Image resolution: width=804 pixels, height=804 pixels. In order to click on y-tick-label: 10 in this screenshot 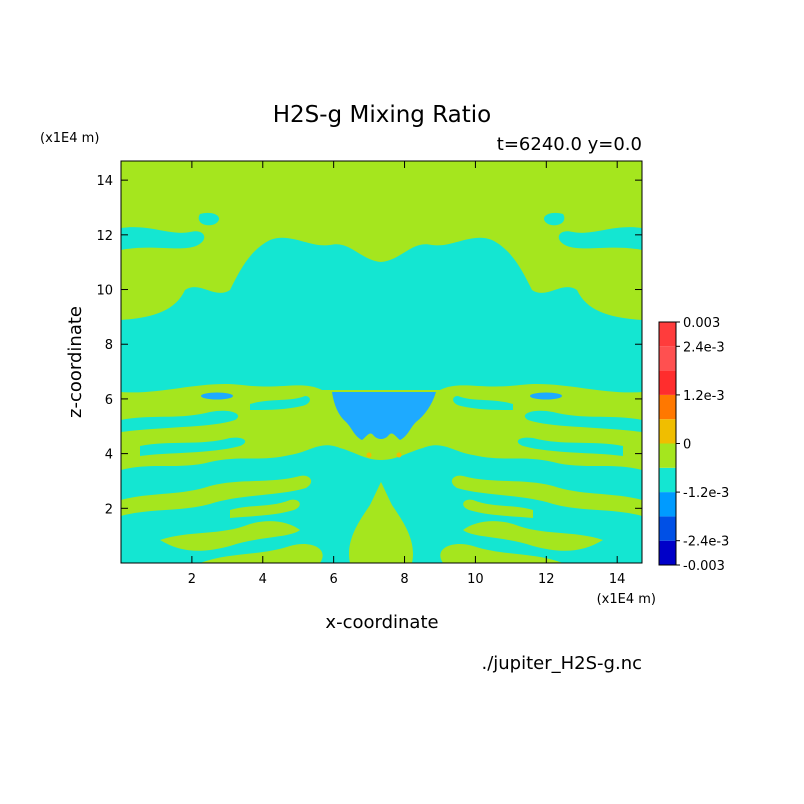, I will do `click(104, 291)`.